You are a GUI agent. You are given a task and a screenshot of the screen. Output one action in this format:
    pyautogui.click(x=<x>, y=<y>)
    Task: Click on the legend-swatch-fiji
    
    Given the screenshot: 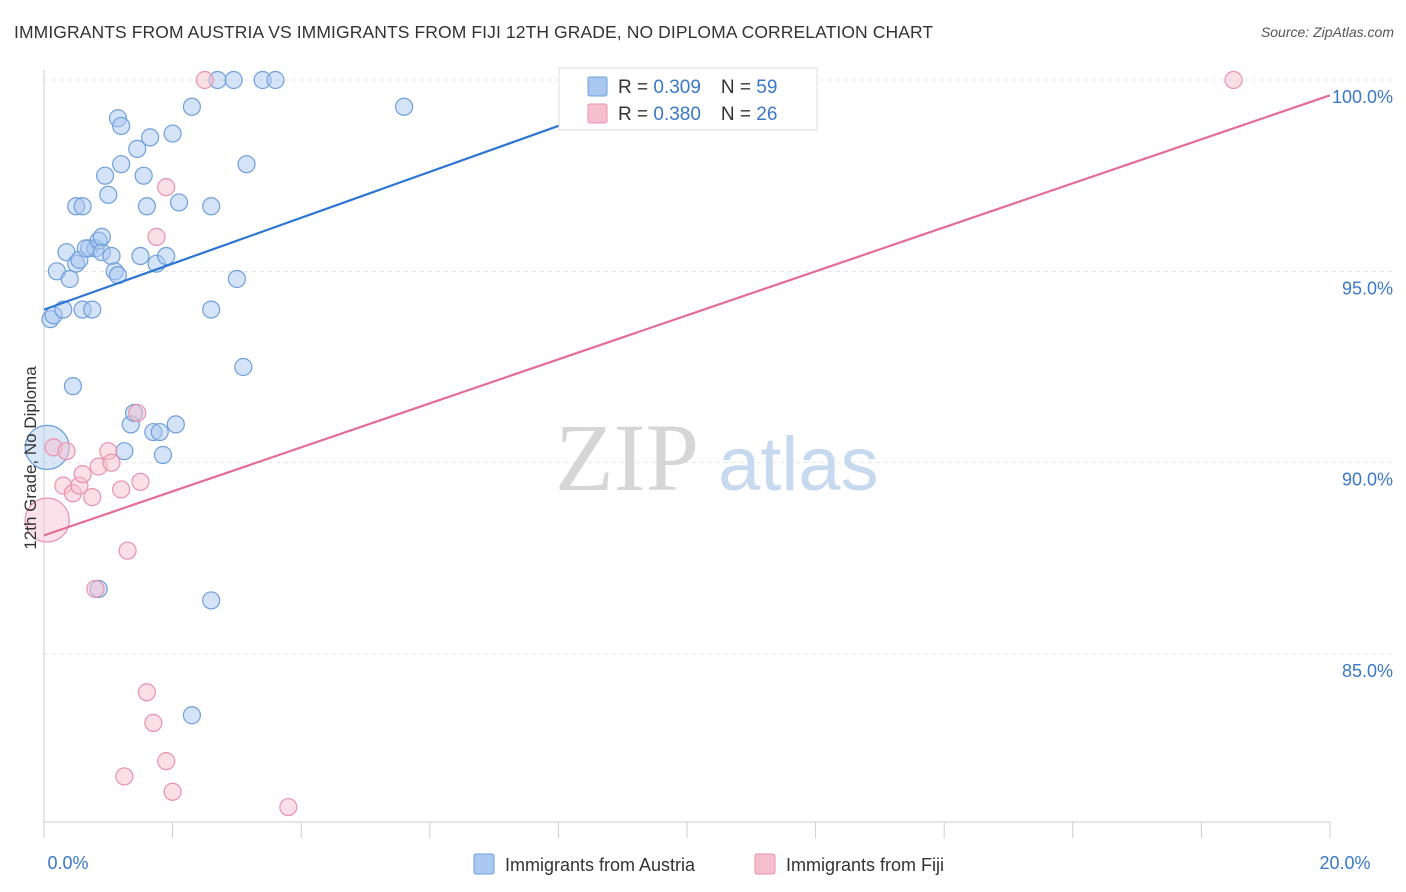 What is the action you would take?
    pyautogui.click(x=597, y=113)
    